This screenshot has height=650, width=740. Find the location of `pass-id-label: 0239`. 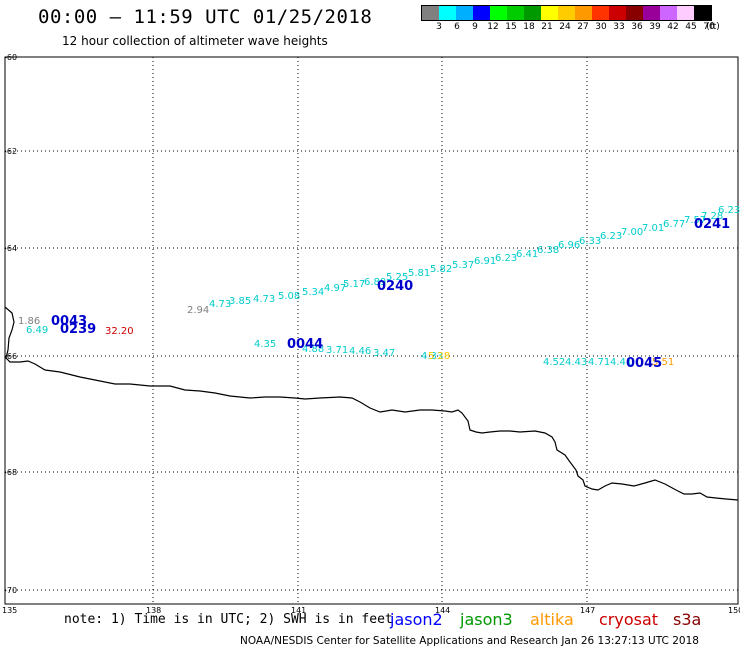

pass-id-label: 0239 is located at coordinates (78, 329).